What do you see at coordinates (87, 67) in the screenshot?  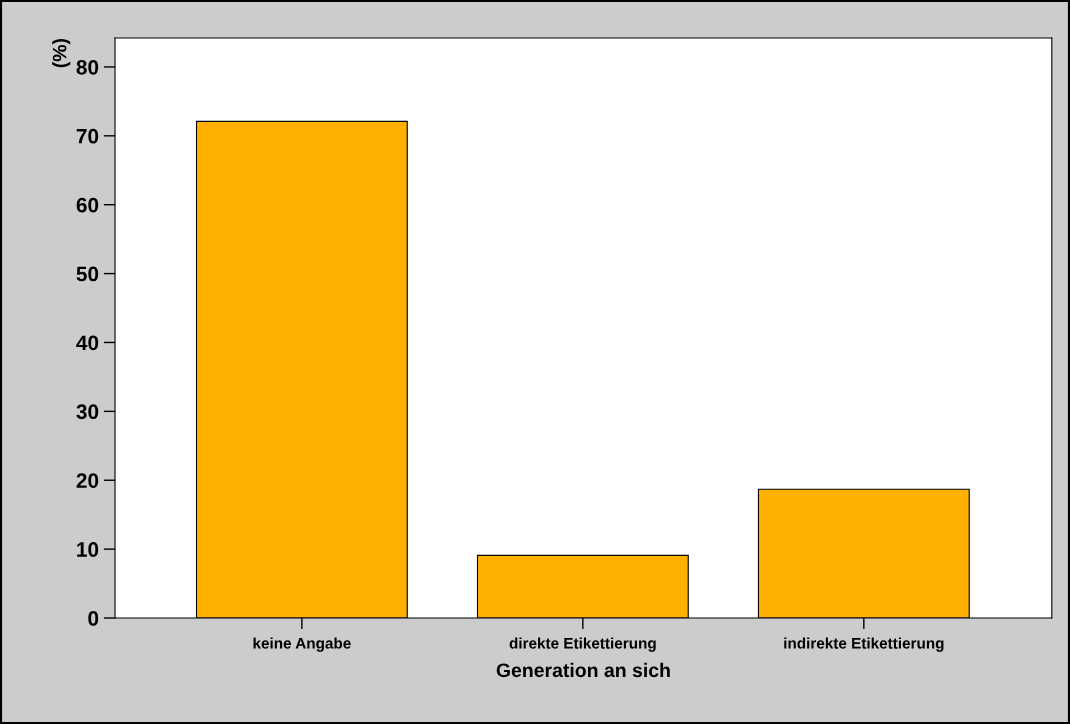 I see `y-tick-label: 80` at bounding box center [87, 67].